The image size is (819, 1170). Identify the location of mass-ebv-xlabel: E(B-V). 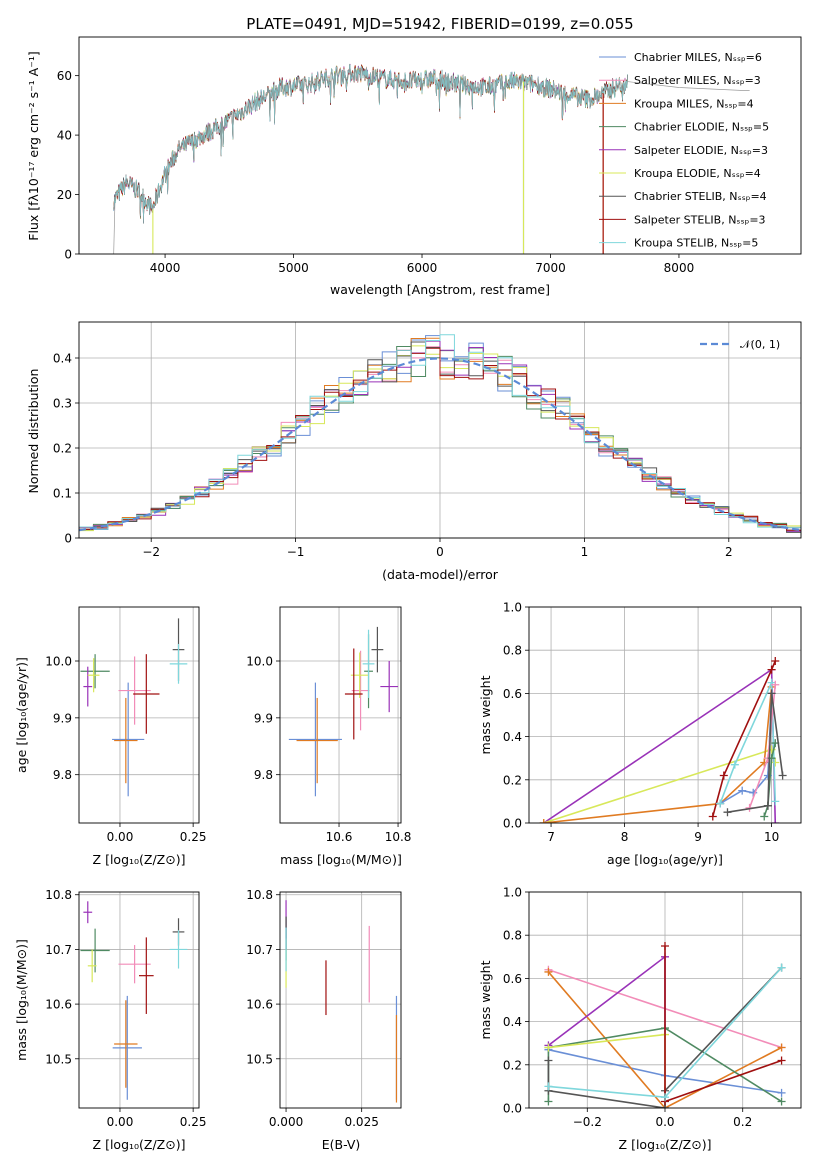
(341, 1144).